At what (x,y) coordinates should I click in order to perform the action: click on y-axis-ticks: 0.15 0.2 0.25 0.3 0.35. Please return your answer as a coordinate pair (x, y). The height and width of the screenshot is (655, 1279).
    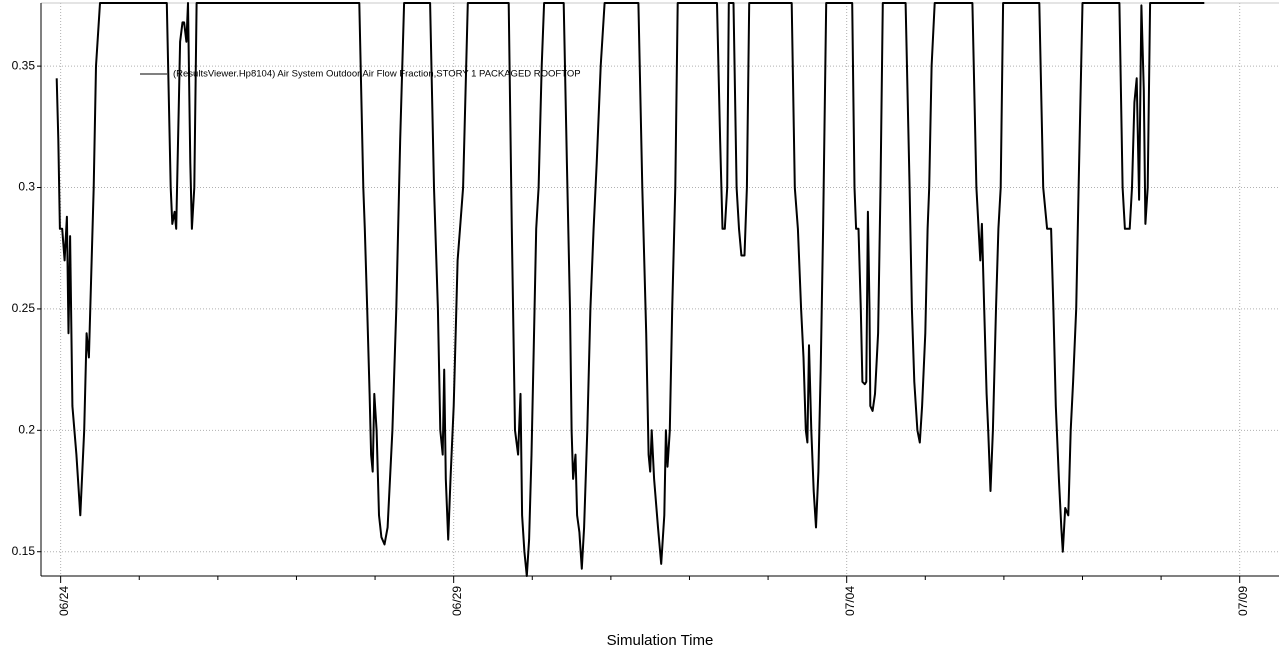
    Looking at the image, I should click on (26, 308).